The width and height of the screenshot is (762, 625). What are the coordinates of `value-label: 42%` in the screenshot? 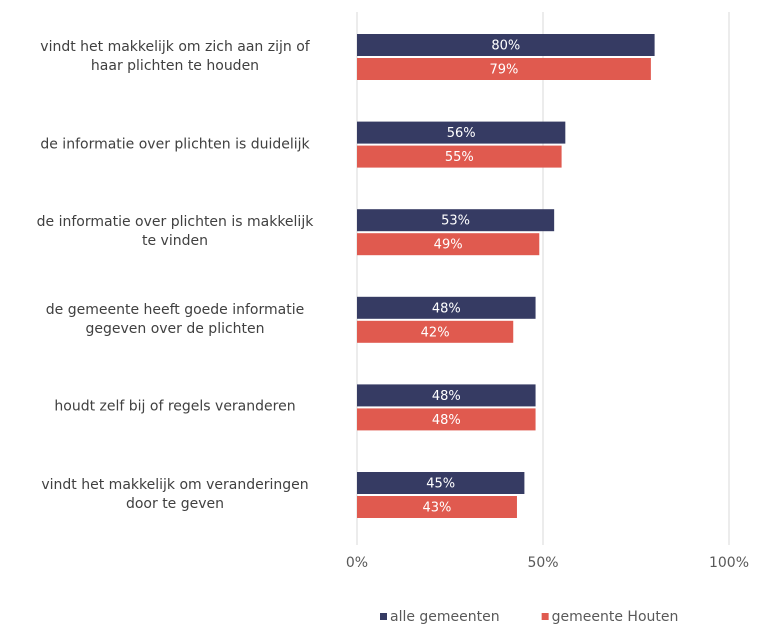 It's located at (435, 332).